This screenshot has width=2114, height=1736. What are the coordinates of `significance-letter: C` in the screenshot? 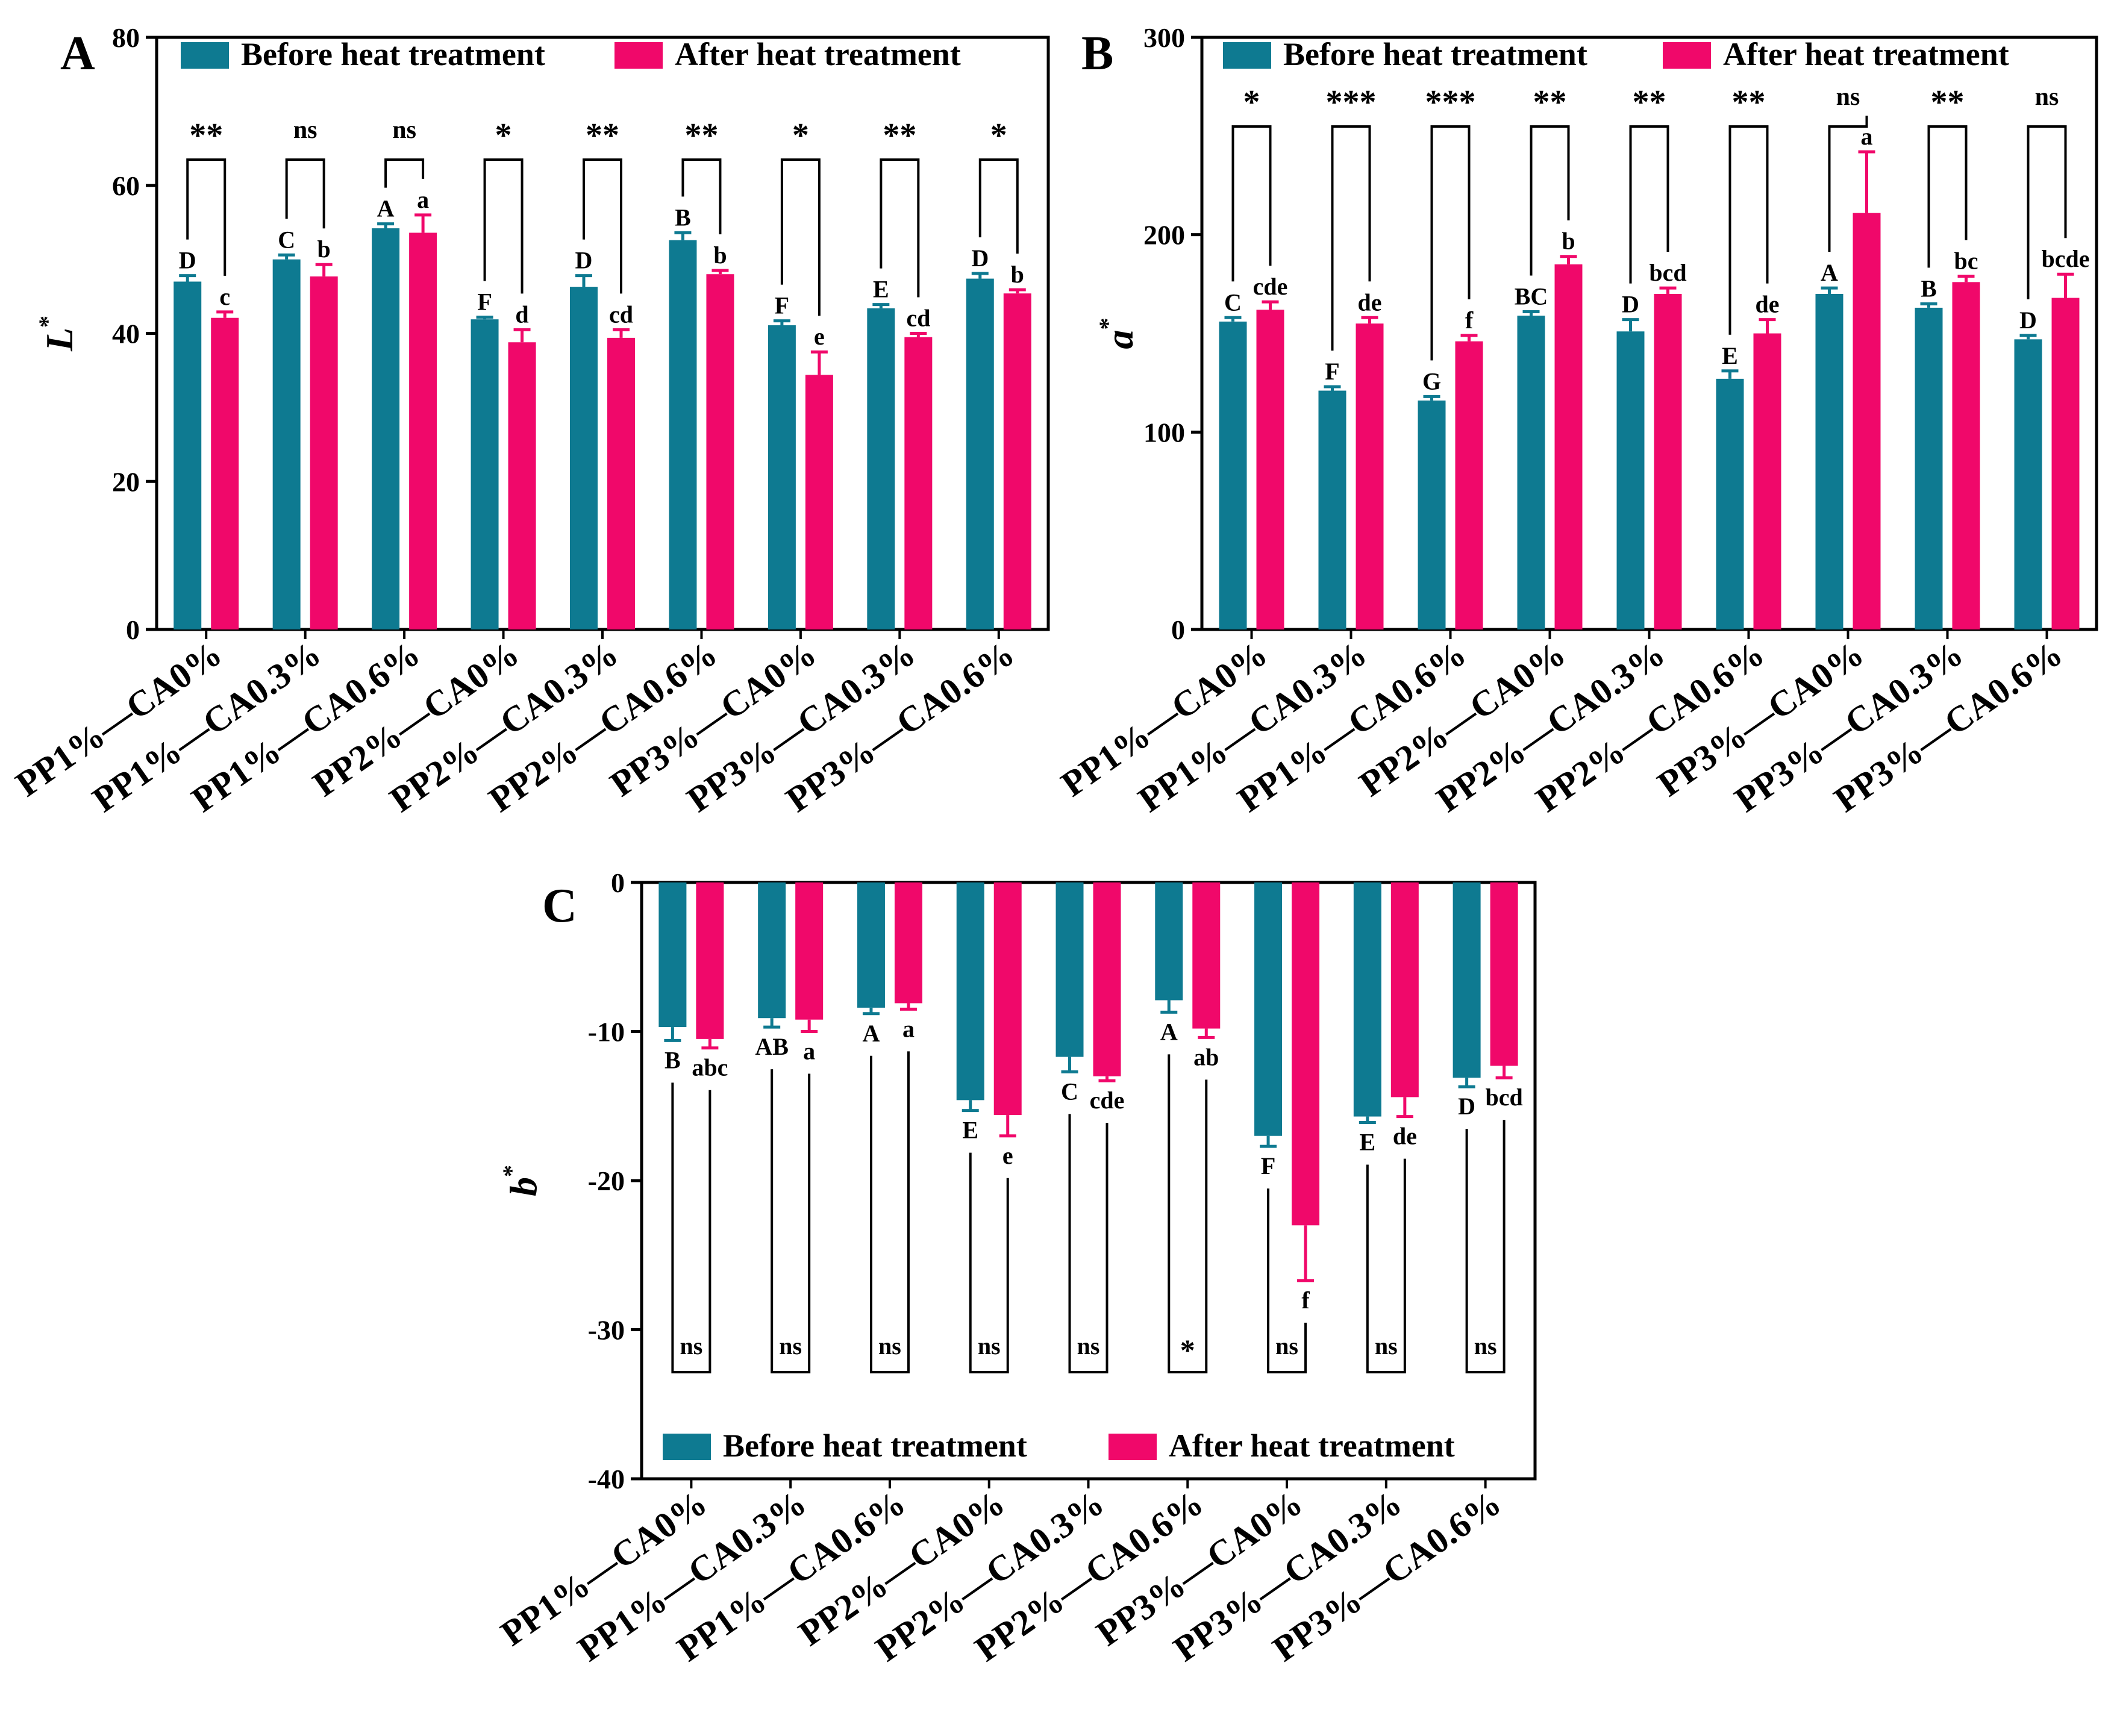 It's located at (1069, 1091).